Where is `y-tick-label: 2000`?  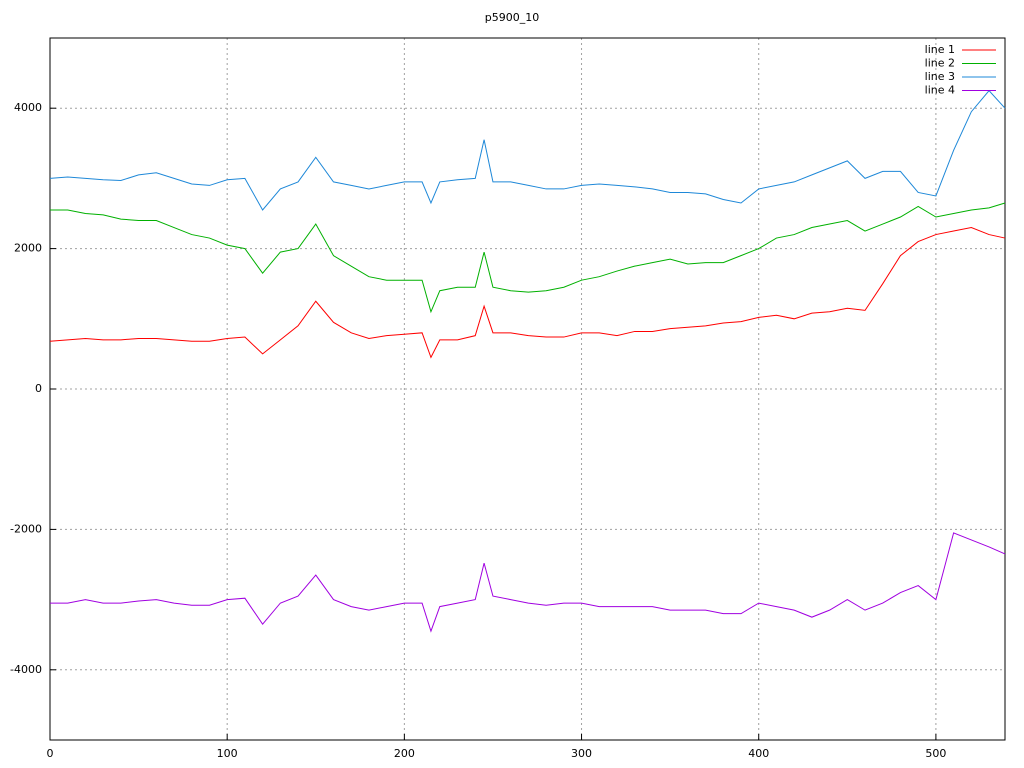
y-tick-label: 2000 is located at coordinates (28, 248).